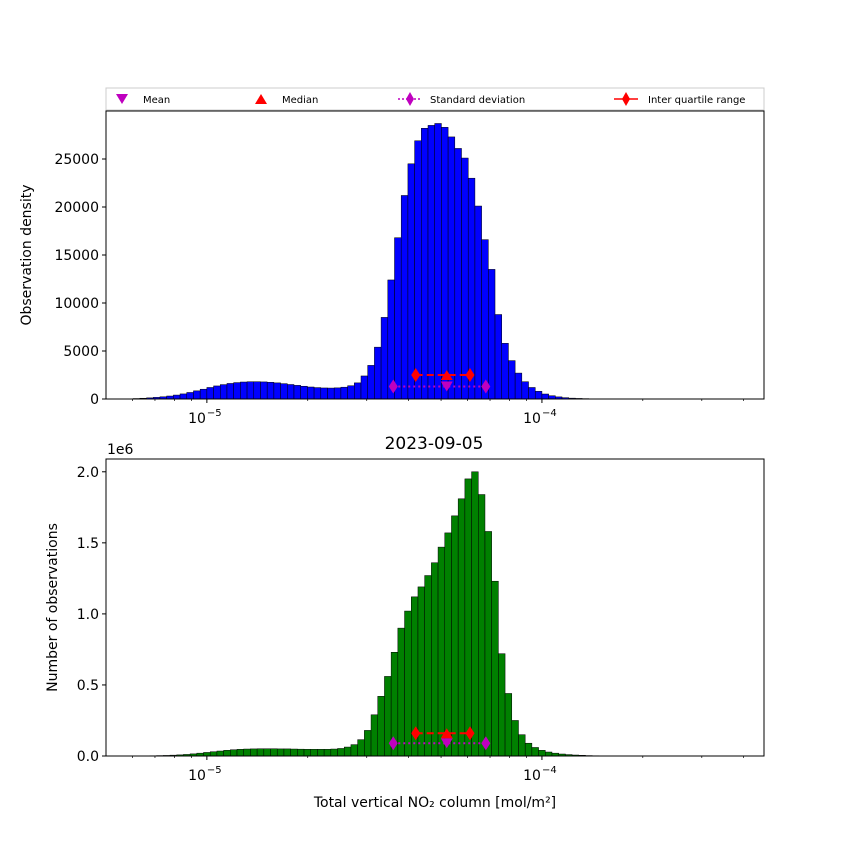  I want to click on legend-std: Standard deviation, so click(461, 99).